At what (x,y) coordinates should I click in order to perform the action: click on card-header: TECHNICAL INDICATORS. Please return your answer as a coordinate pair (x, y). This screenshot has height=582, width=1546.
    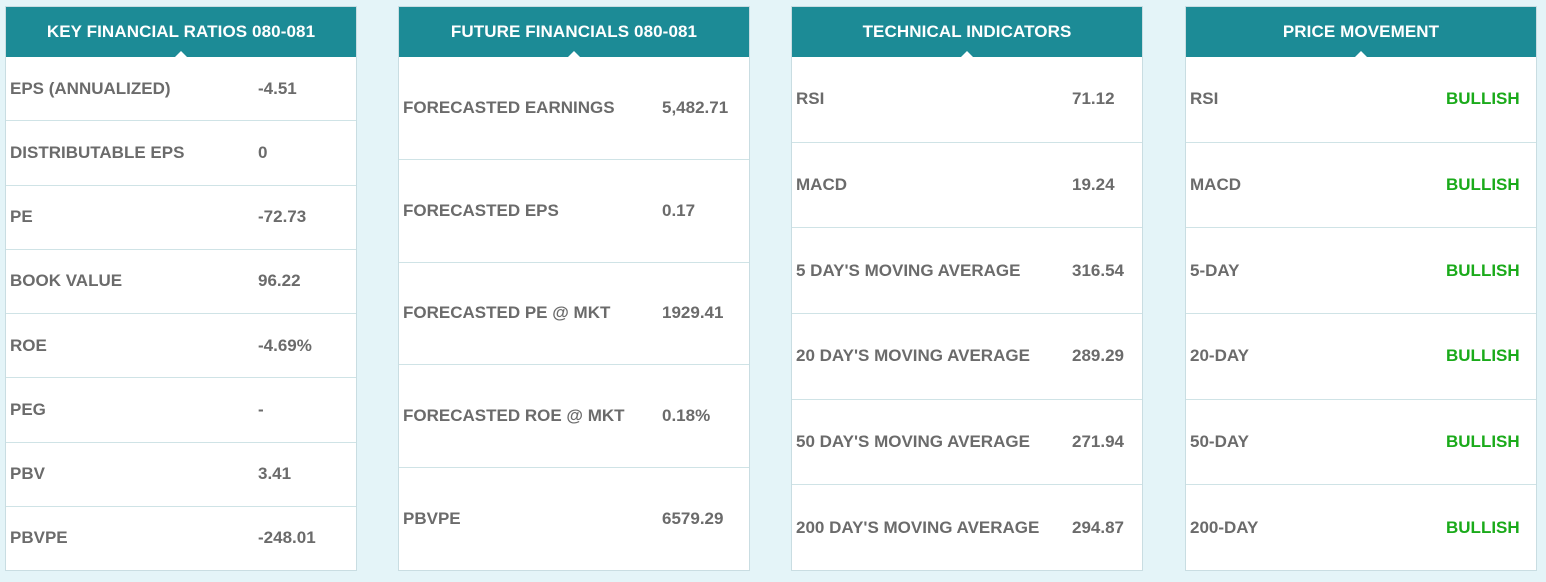
    Looking at the image, I should click on (967, 32).